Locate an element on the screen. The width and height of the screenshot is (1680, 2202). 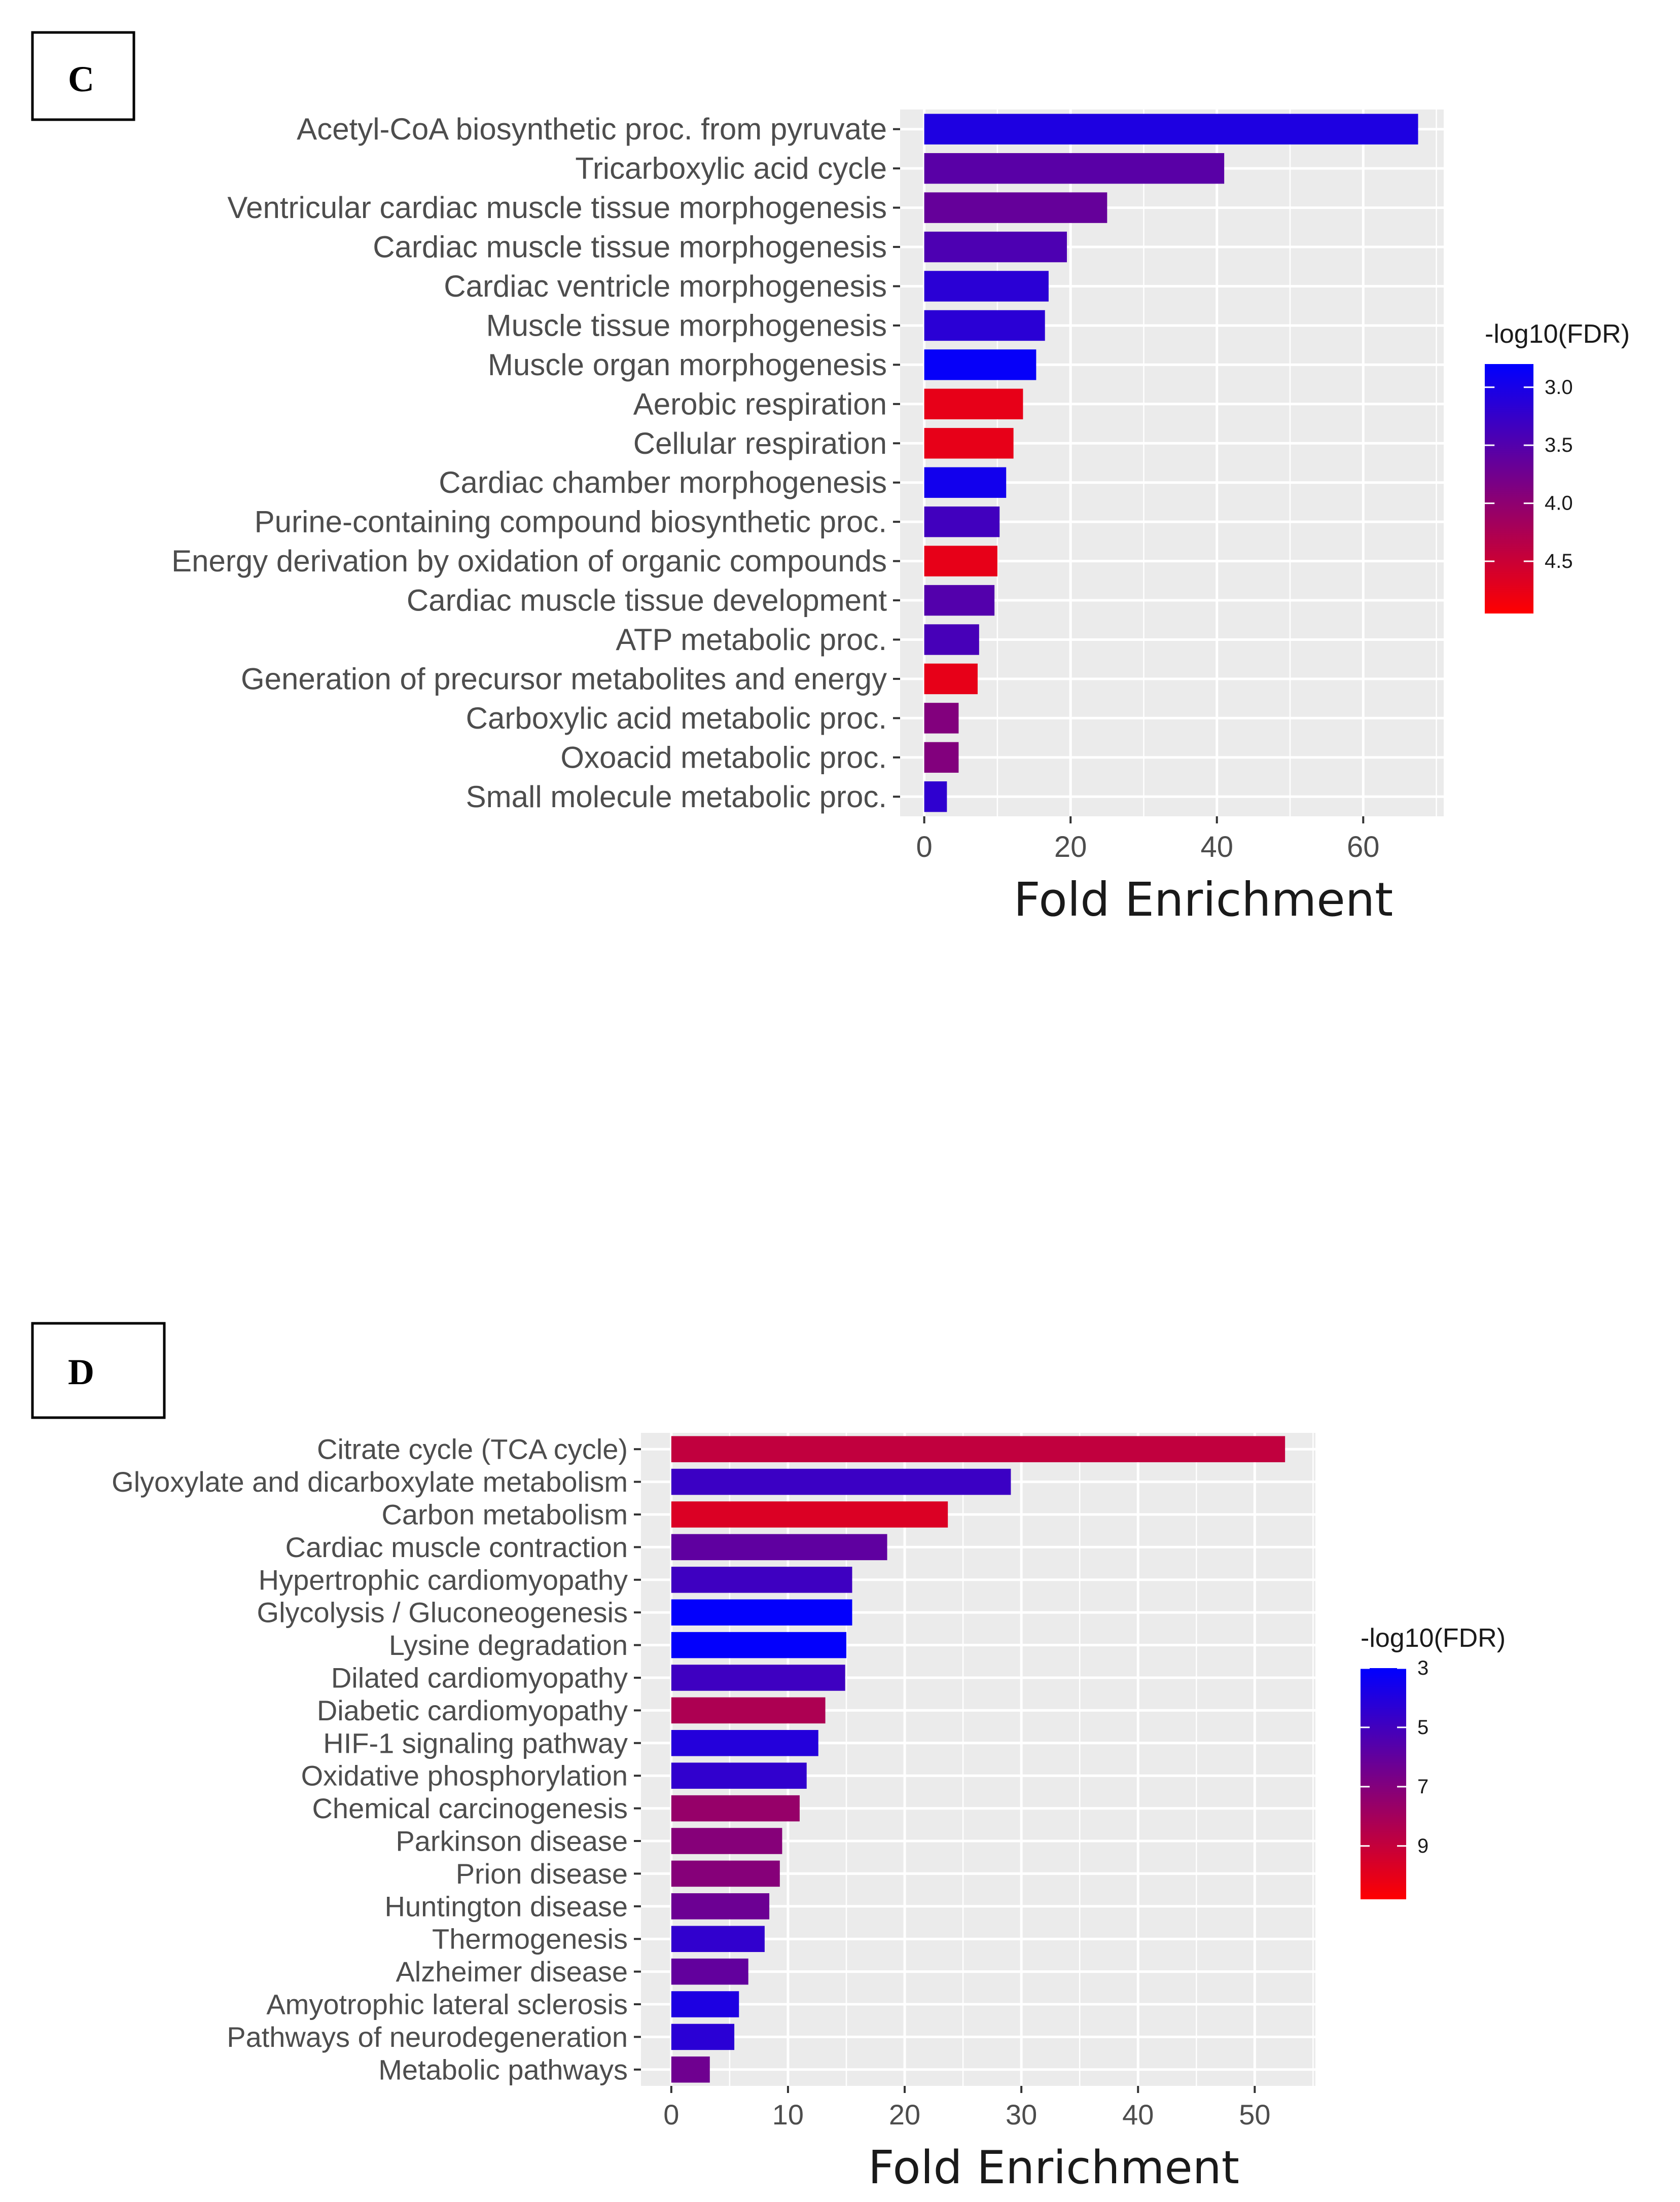
x-tick-label: 50 is located at coordinates (1254, 2115).